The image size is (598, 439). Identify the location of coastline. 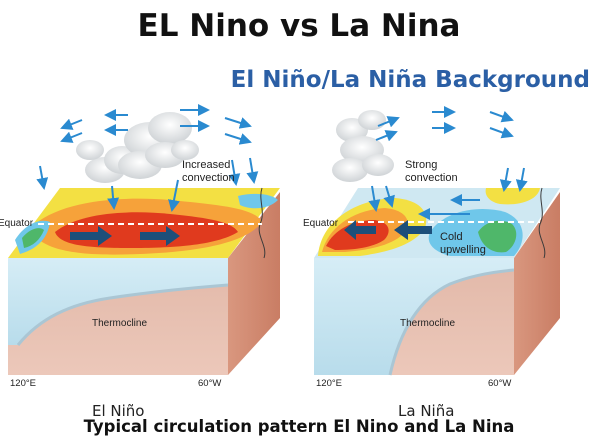
(542, 223).